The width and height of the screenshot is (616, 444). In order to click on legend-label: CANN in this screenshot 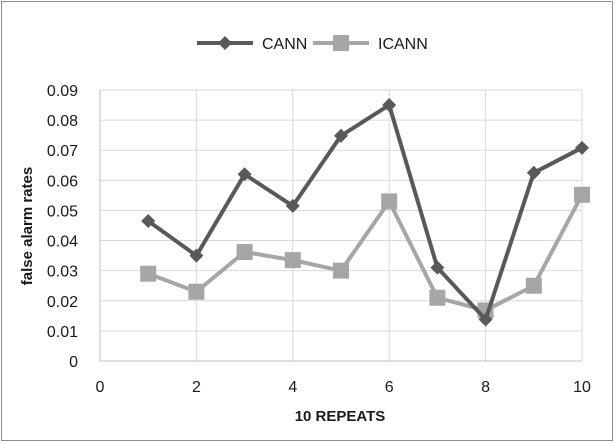, I will do `click(284, 44)`.